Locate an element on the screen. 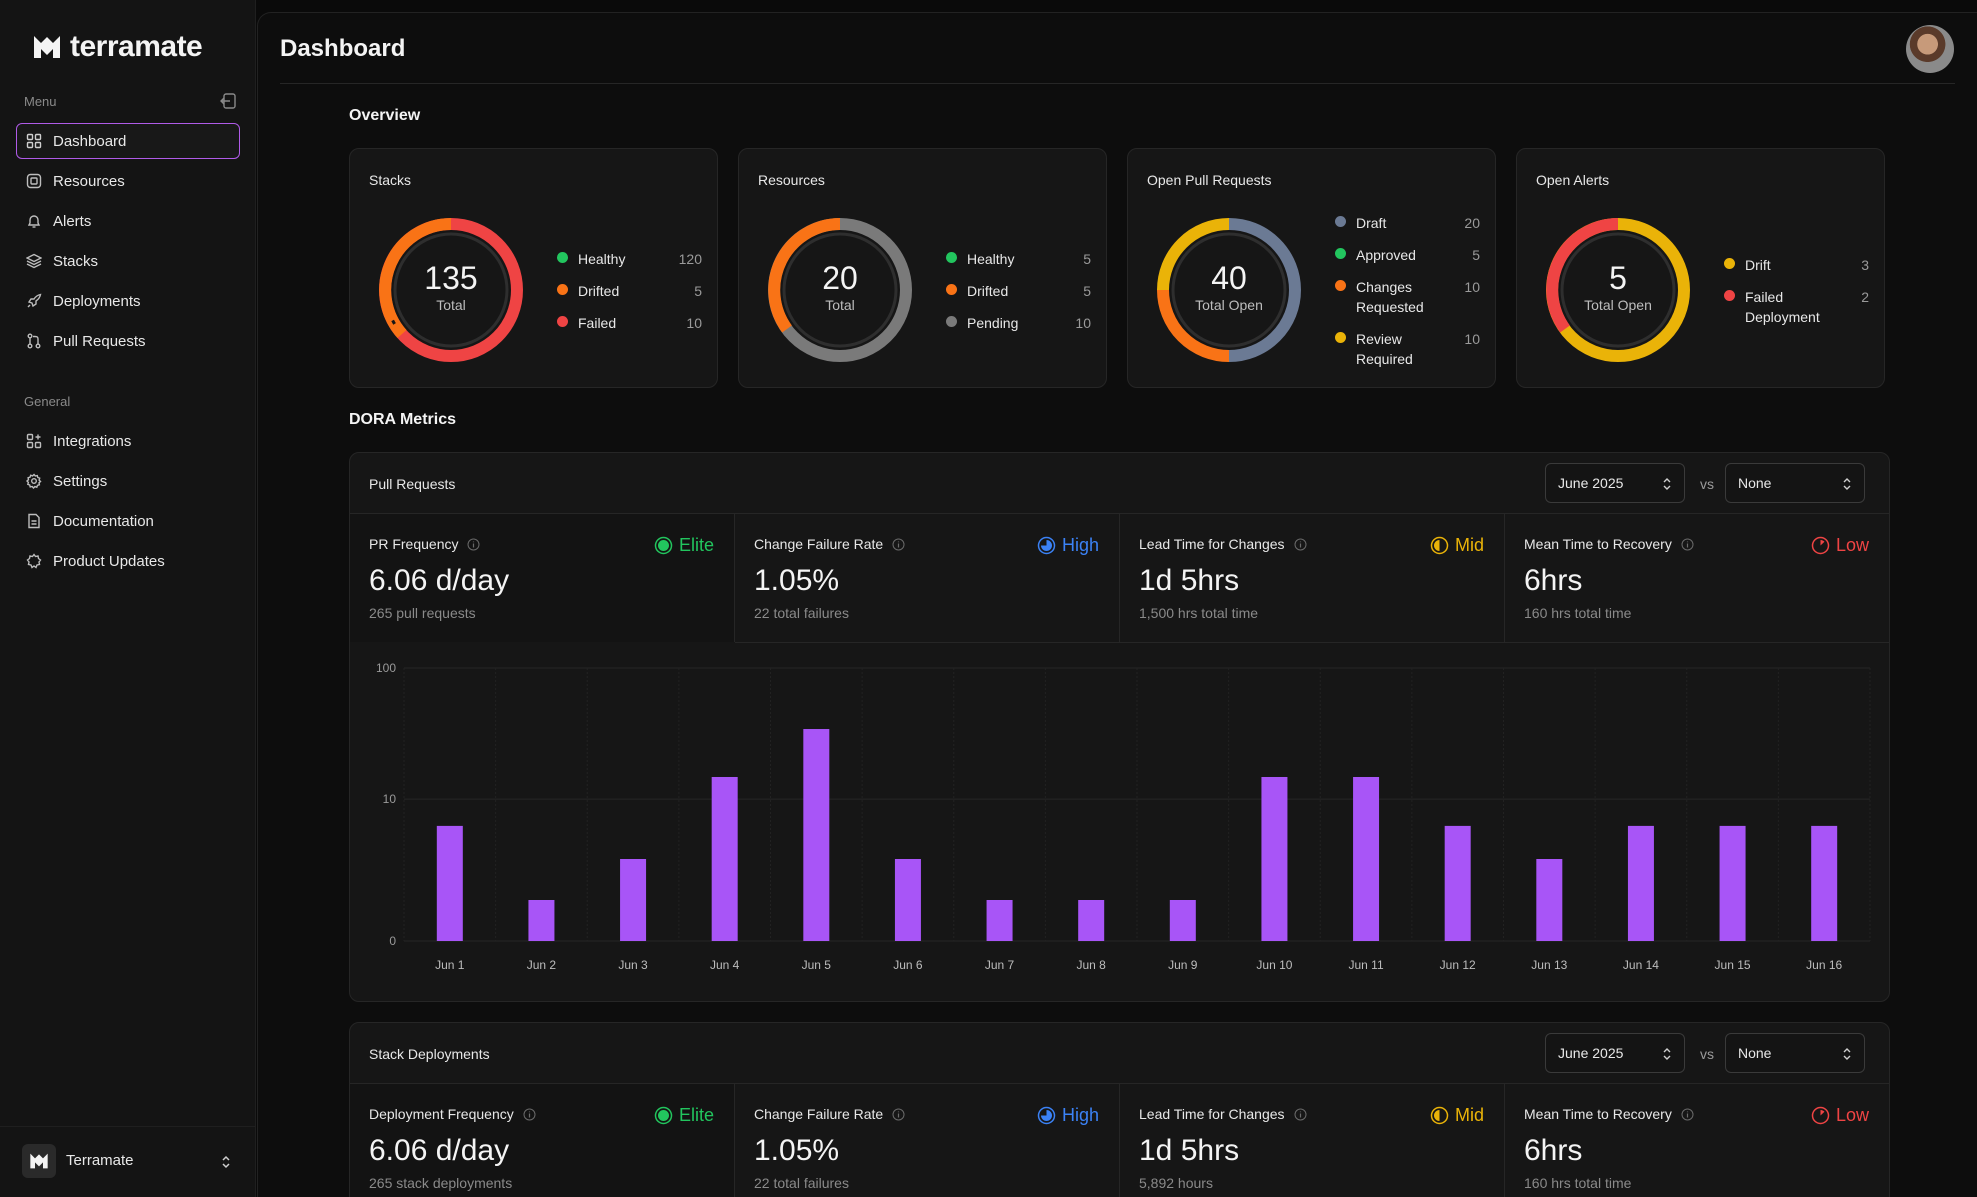 The image size is (1977, 1197). sidebar-item-settings: Settings is located at coordinates (128, 481).